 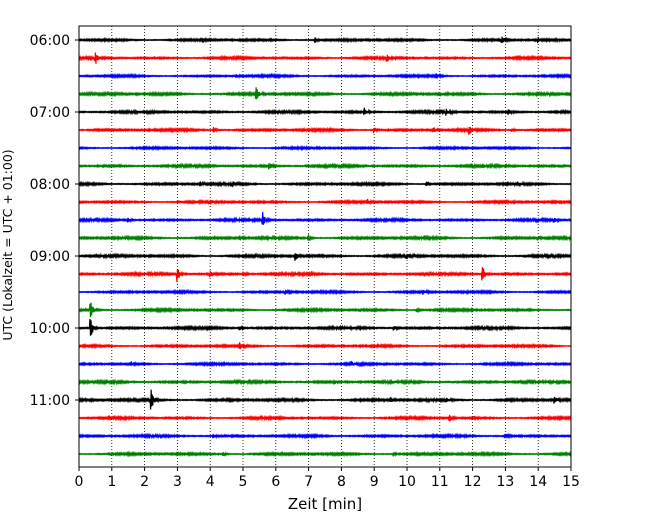 I want to click on x-tick-label: 2, so click(x=144, y=482).